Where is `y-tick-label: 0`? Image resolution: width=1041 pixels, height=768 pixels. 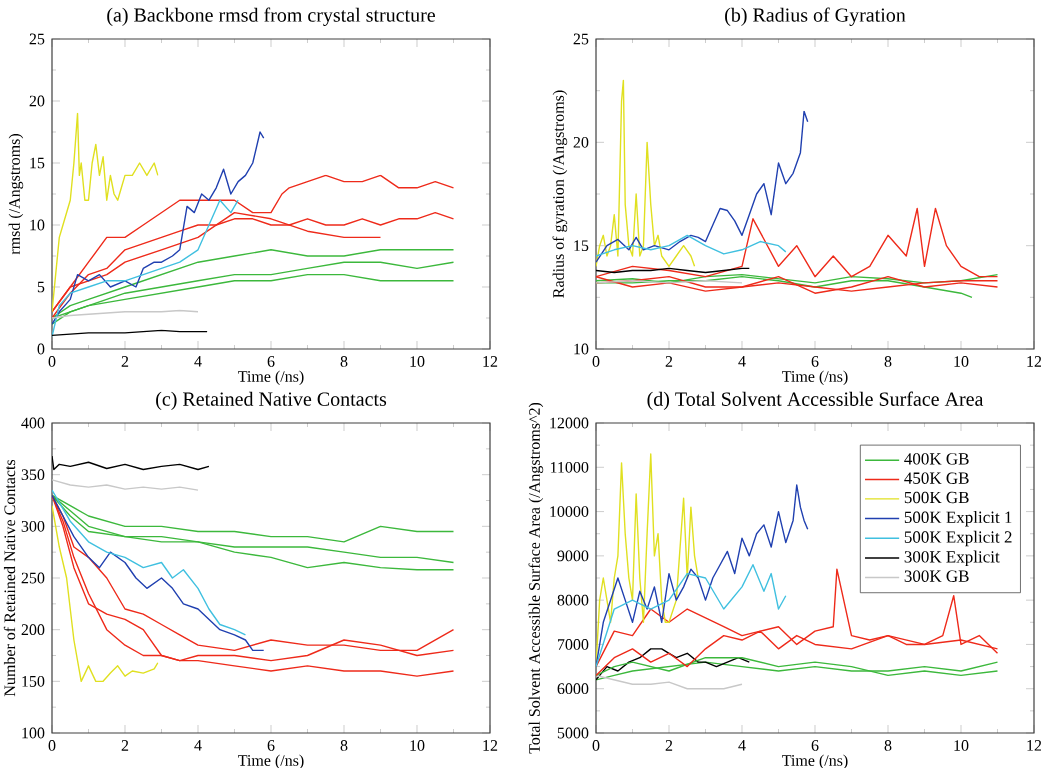
y-tick-label: 0 is located at coordinates (41, 349).